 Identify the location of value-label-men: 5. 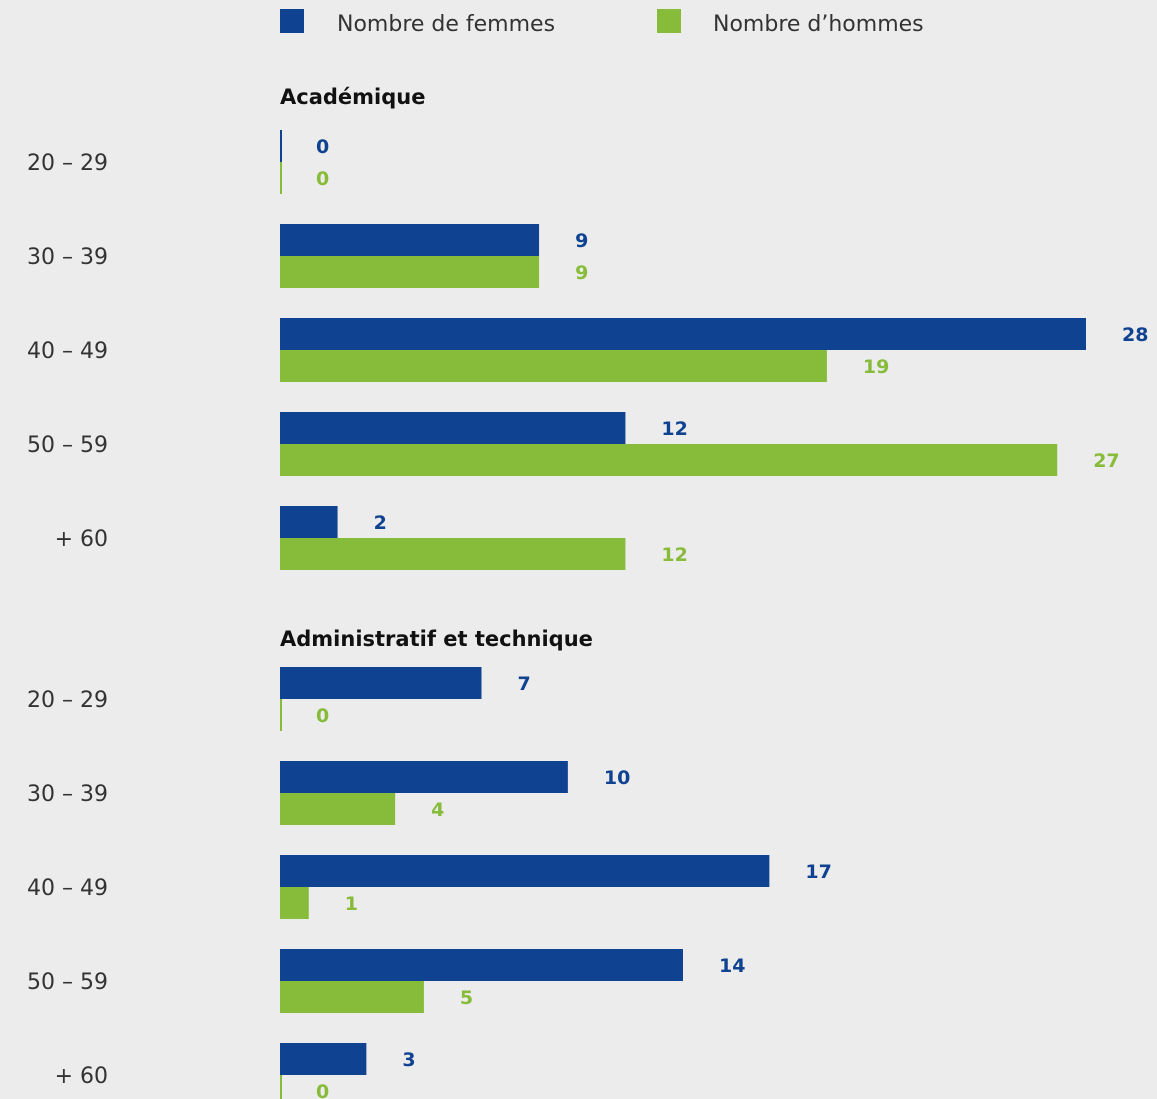
(466, 998).